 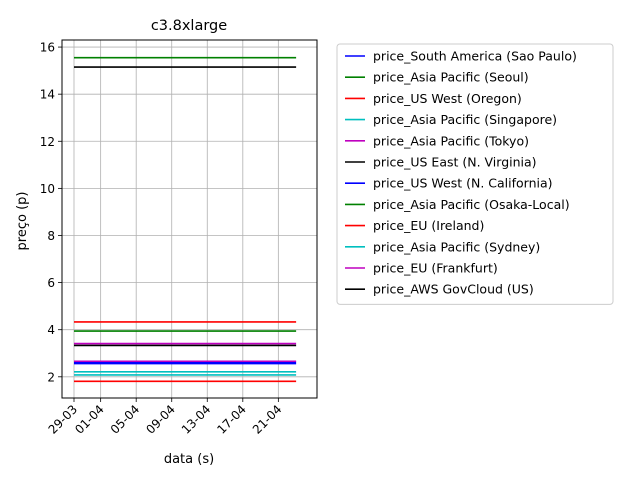 I want to click on y-tick-label: 14, so click(x=47, y=95).